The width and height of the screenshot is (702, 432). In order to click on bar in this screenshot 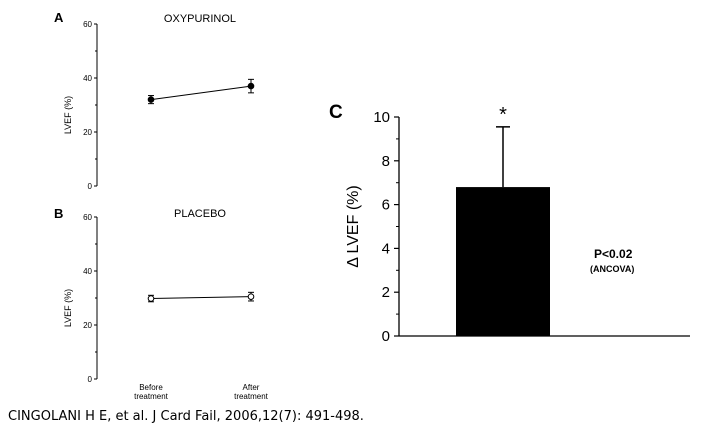, I will do `click(503, 261)`.